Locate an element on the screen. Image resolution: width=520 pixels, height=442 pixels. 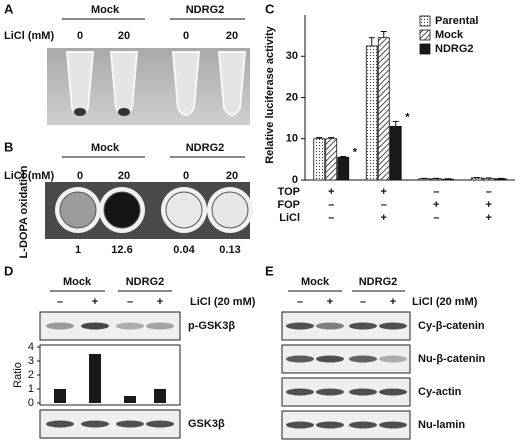
y-tick-label: 3 is located at coordinates (31, 361).